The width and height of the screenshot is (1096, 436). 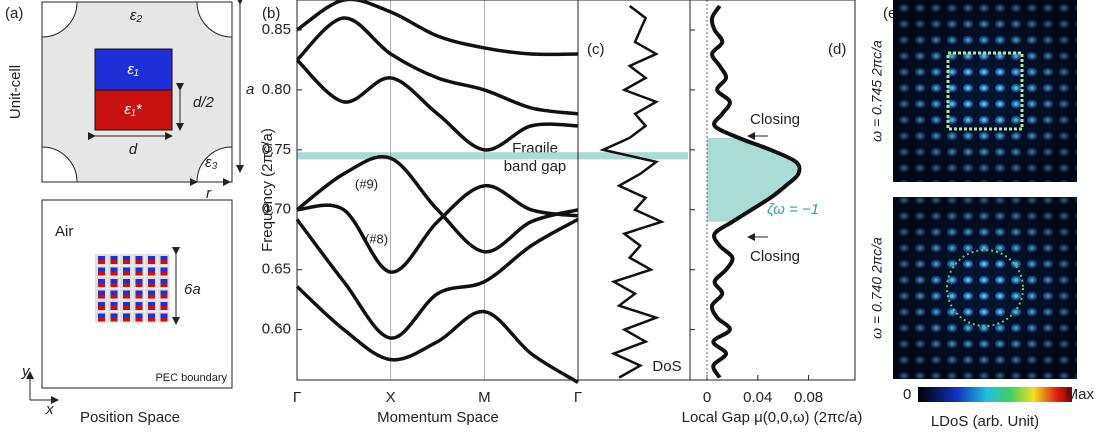 What do you see at coordinates (191, 378) in the screenshot?
I see `boundary-label: PEC boundary` at bounding box center [191, 378].